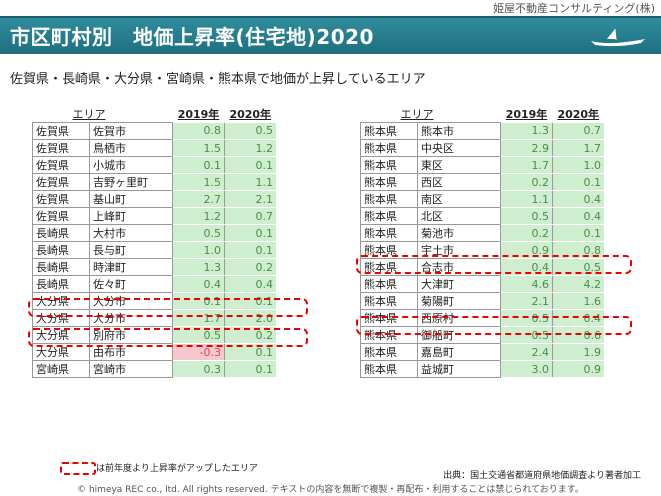  I want to click on value-2019-cell: 1.1, so click(526, 199).